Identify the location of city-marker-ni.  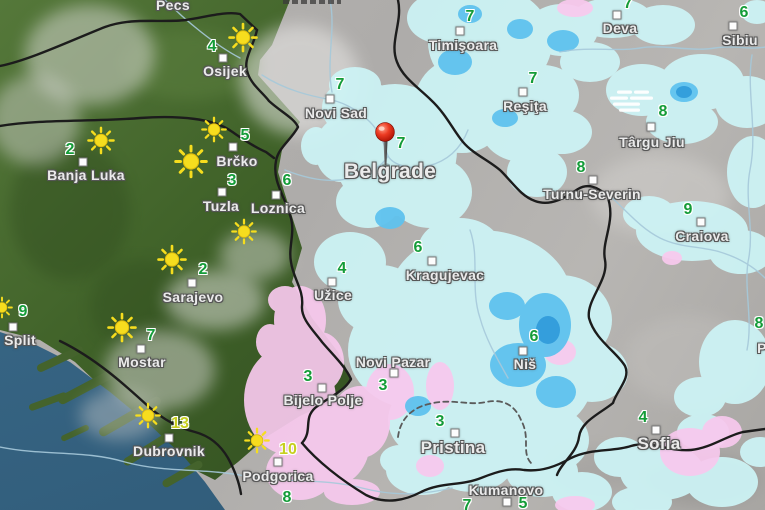
(523, 351).